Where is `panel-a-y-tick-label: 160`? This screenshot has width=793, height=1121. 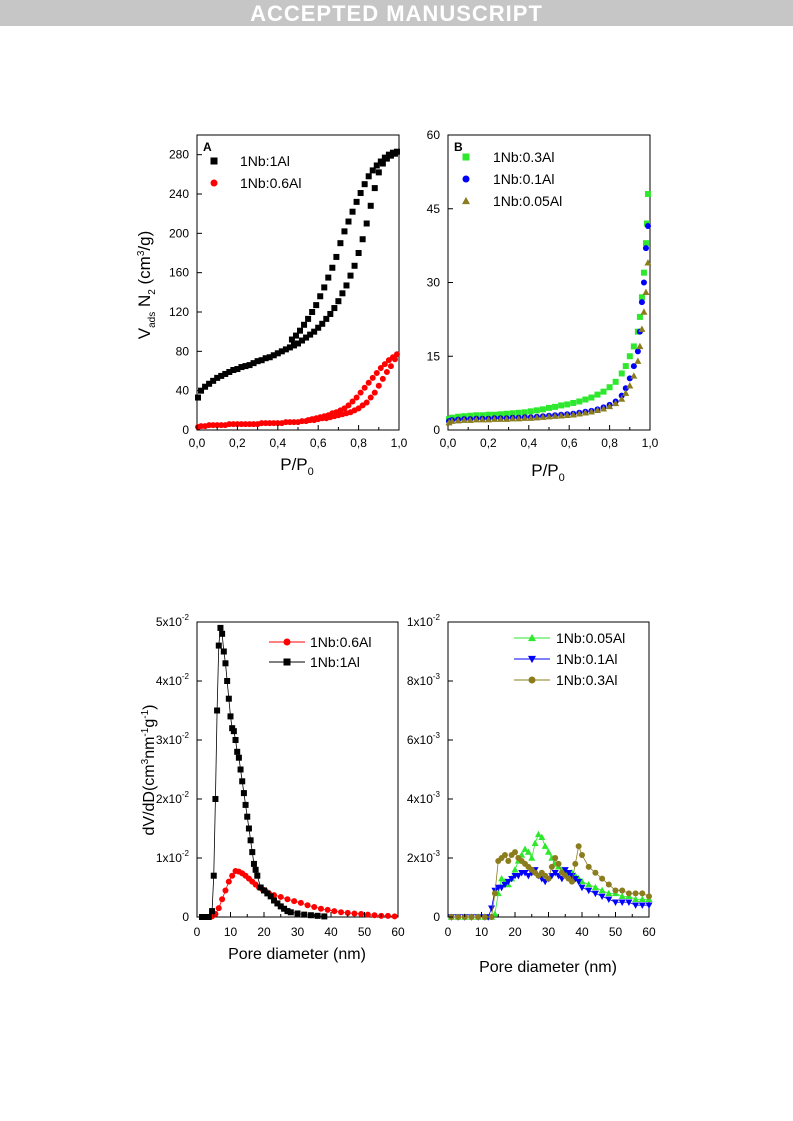
panel-a-y-tick-label: 160 is located at coordinates (179, 273).